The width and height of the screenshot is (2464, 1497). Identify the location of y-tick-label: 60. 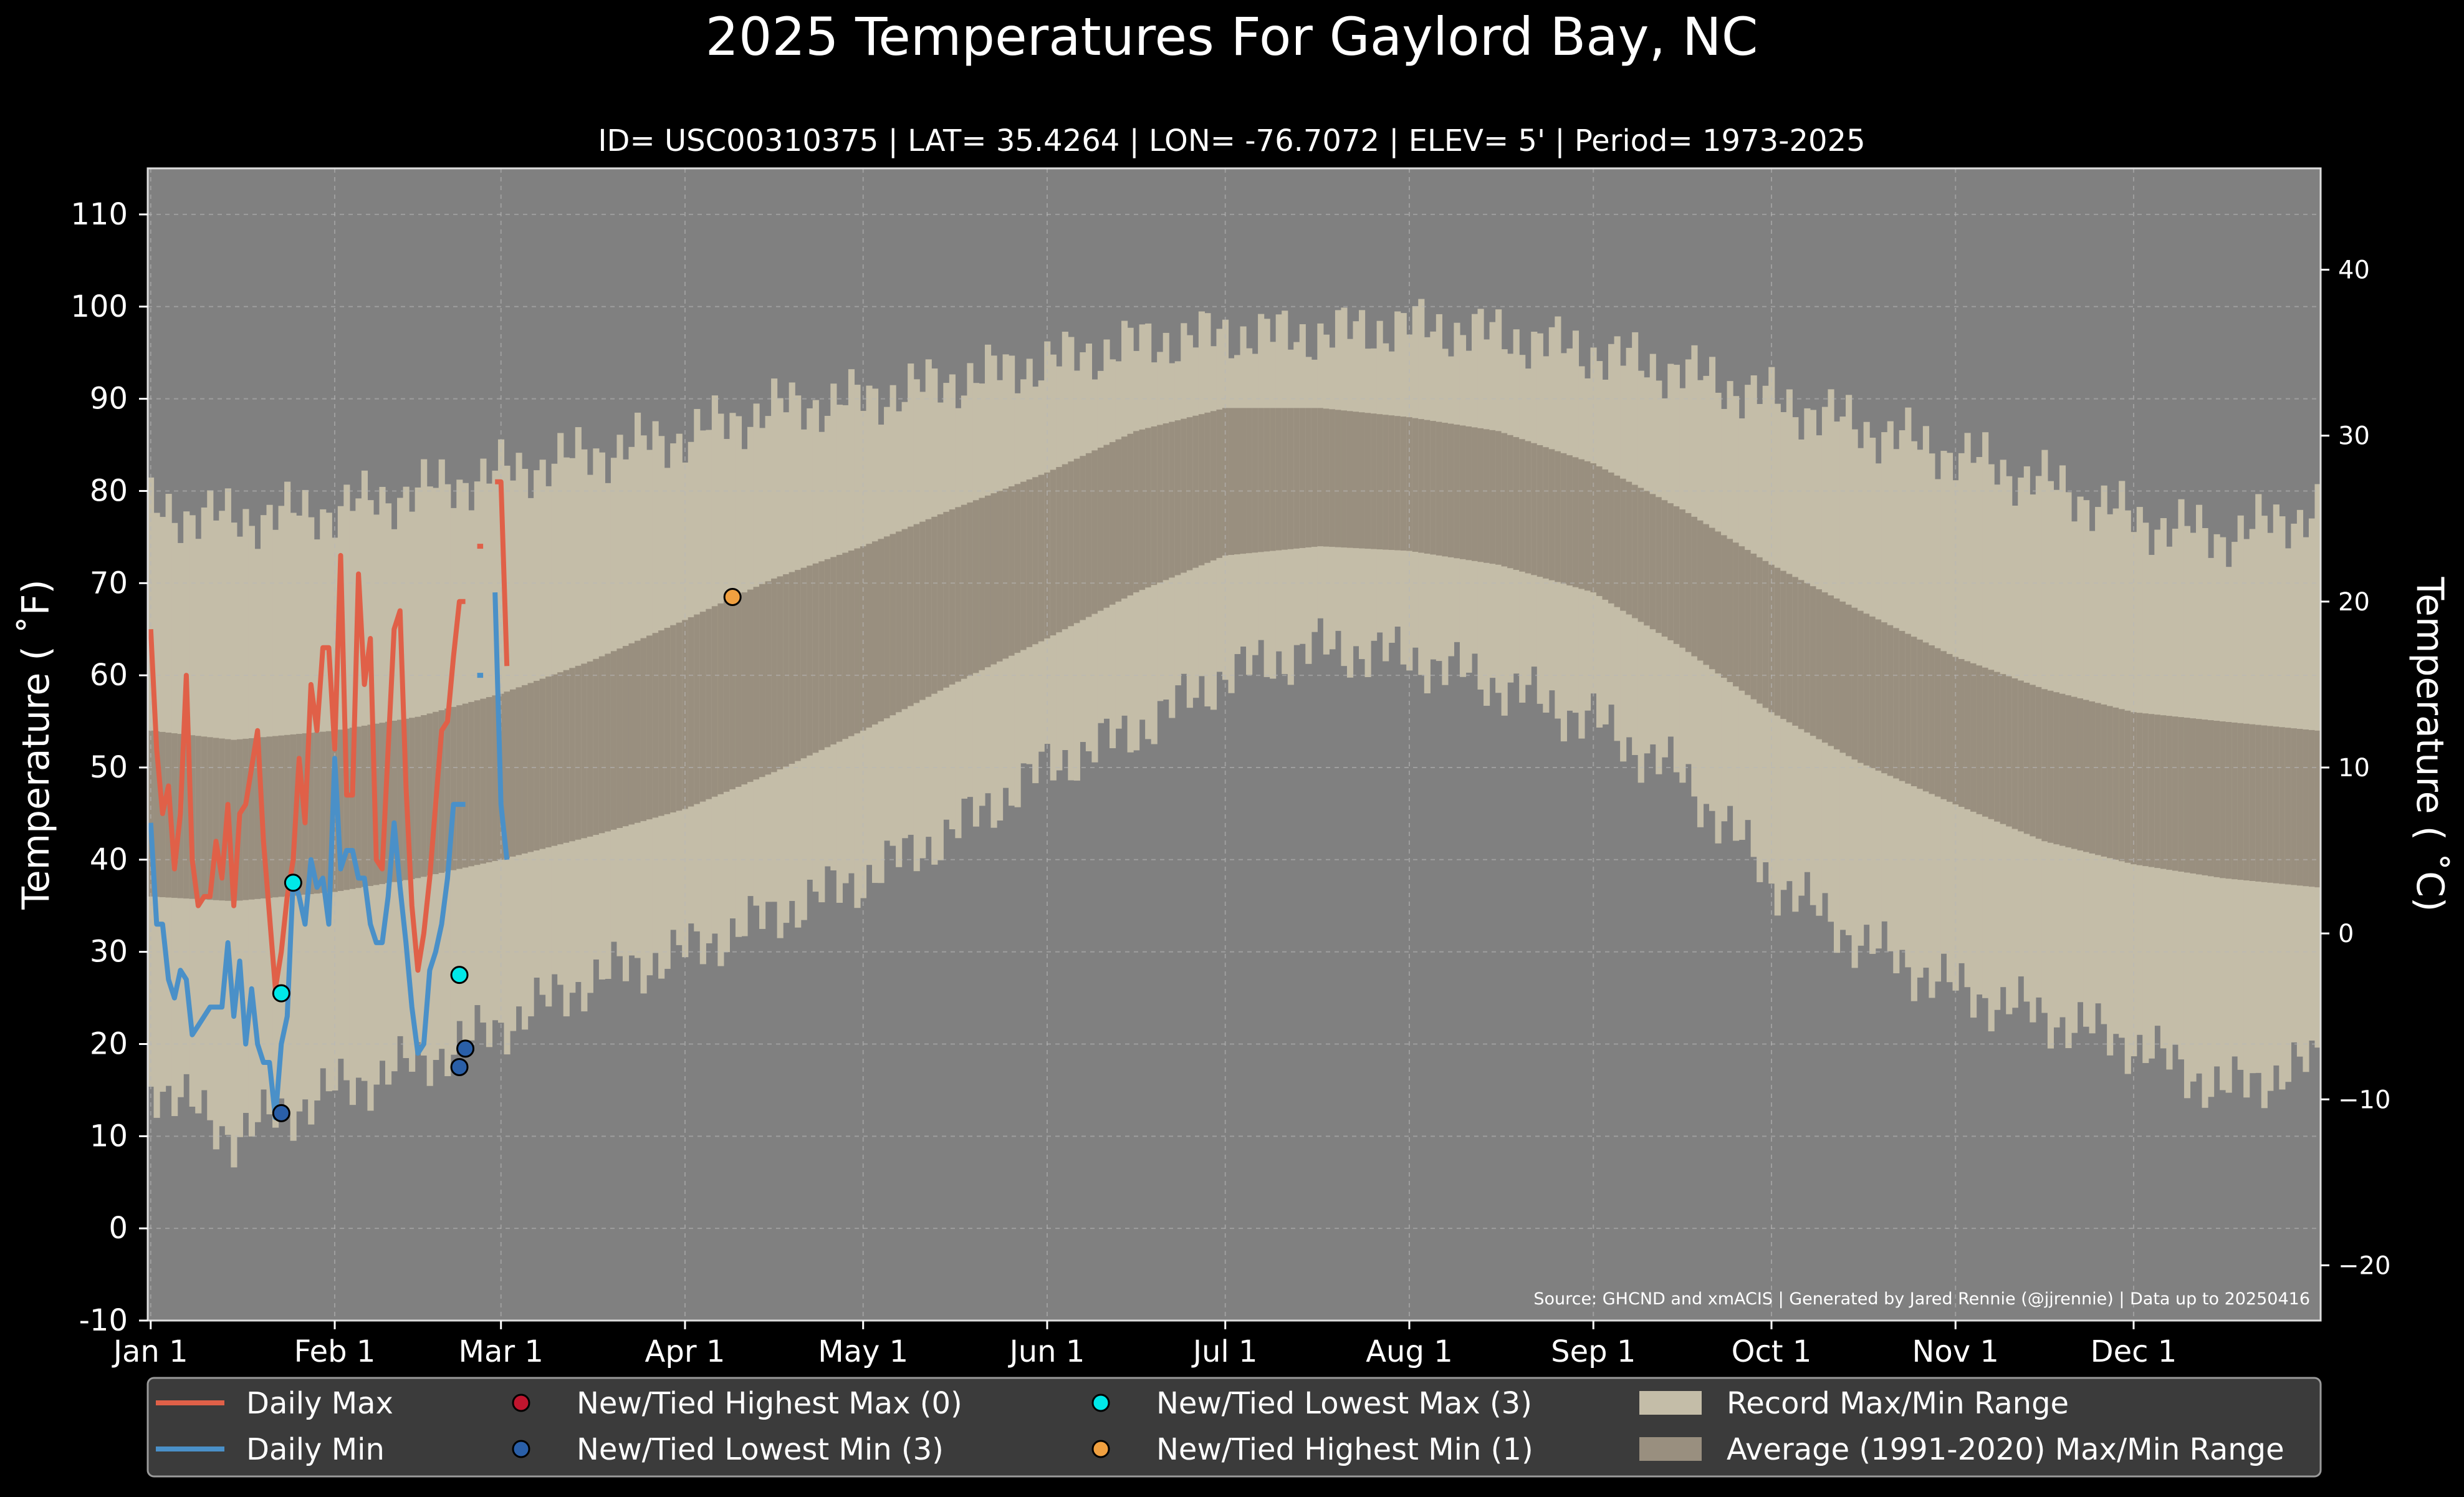
(109, 675).